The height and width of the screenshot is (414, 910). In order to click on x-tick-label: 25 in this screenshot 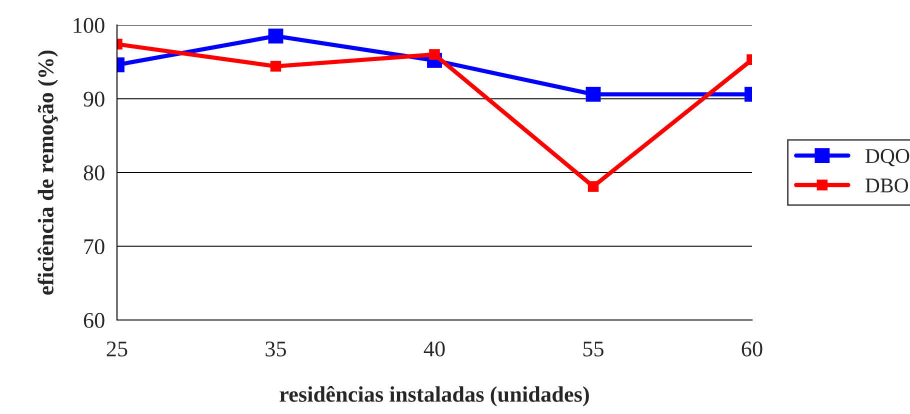, I will do `click(117, 349)`.